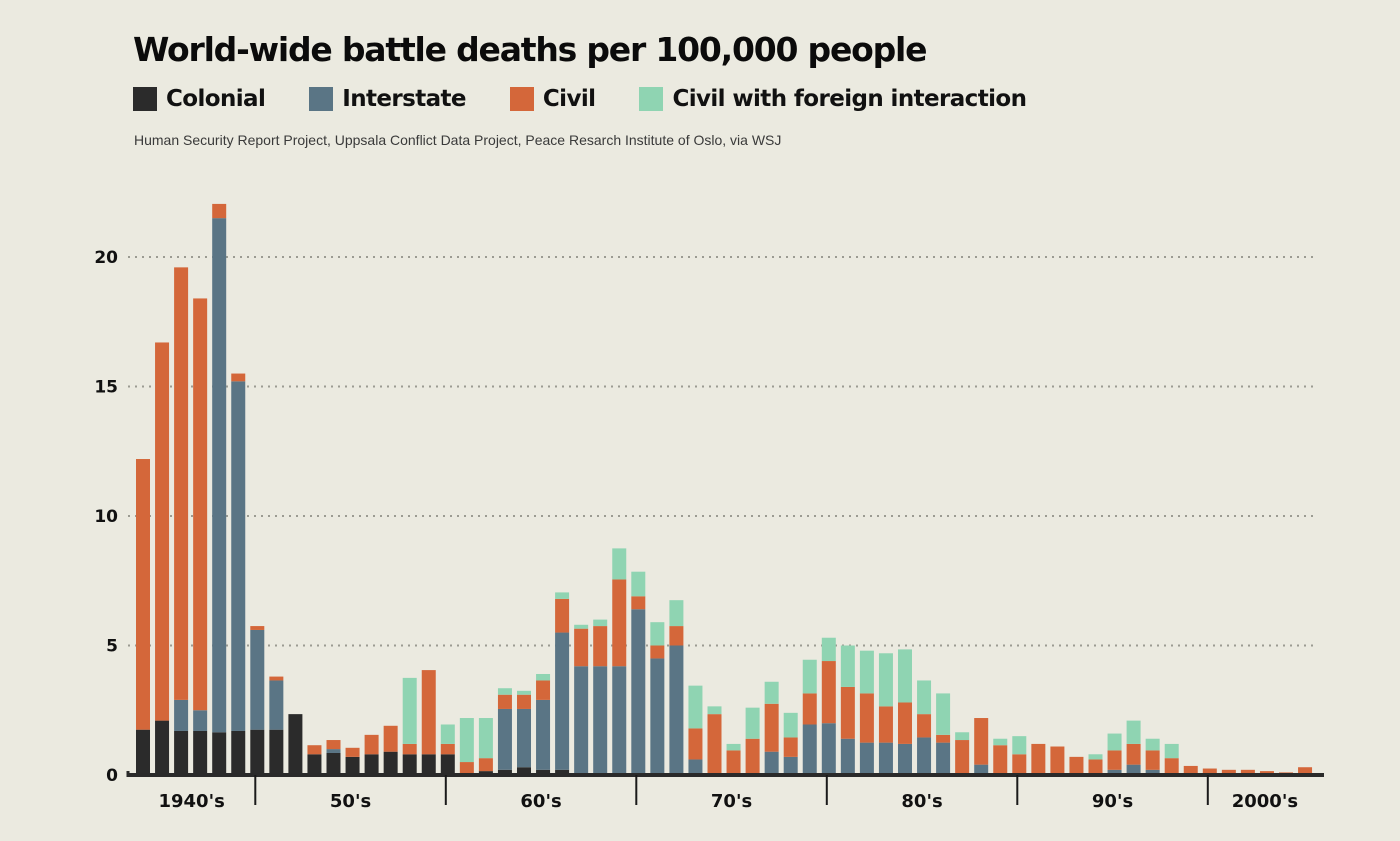 The width and height of the screenshot is (1400, 841). I want to click on bar-segment-civil-1969, so click(581, 647).